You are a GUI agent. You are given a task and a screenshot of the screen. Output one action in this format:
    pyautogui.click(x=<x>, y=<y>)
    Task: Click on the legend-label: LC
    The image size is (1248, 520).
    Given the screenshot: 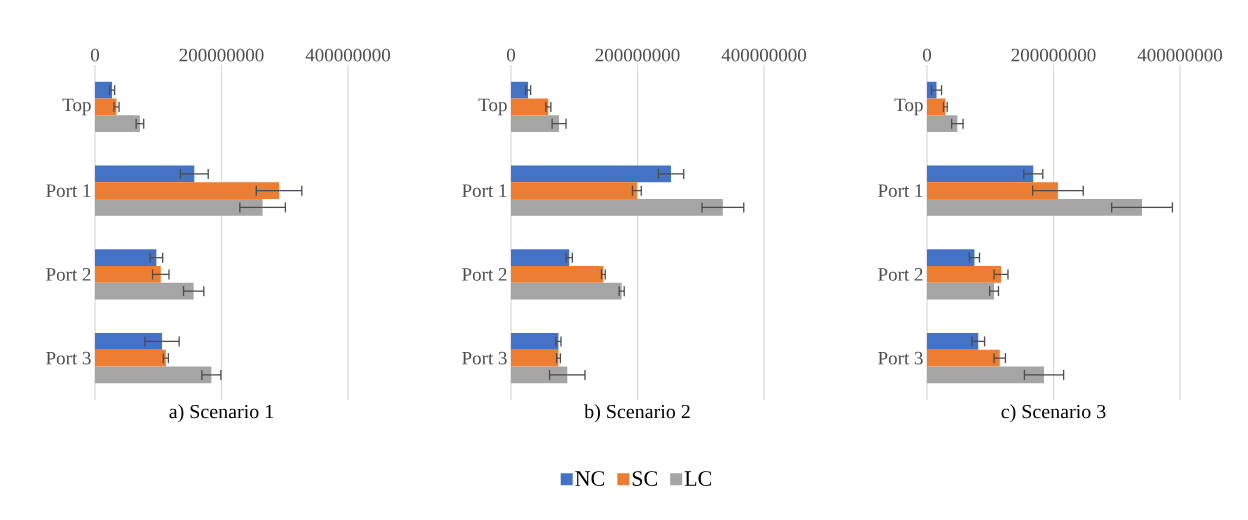 What is the action you would take?
    pyautogui.click(x=698, y=478)
    